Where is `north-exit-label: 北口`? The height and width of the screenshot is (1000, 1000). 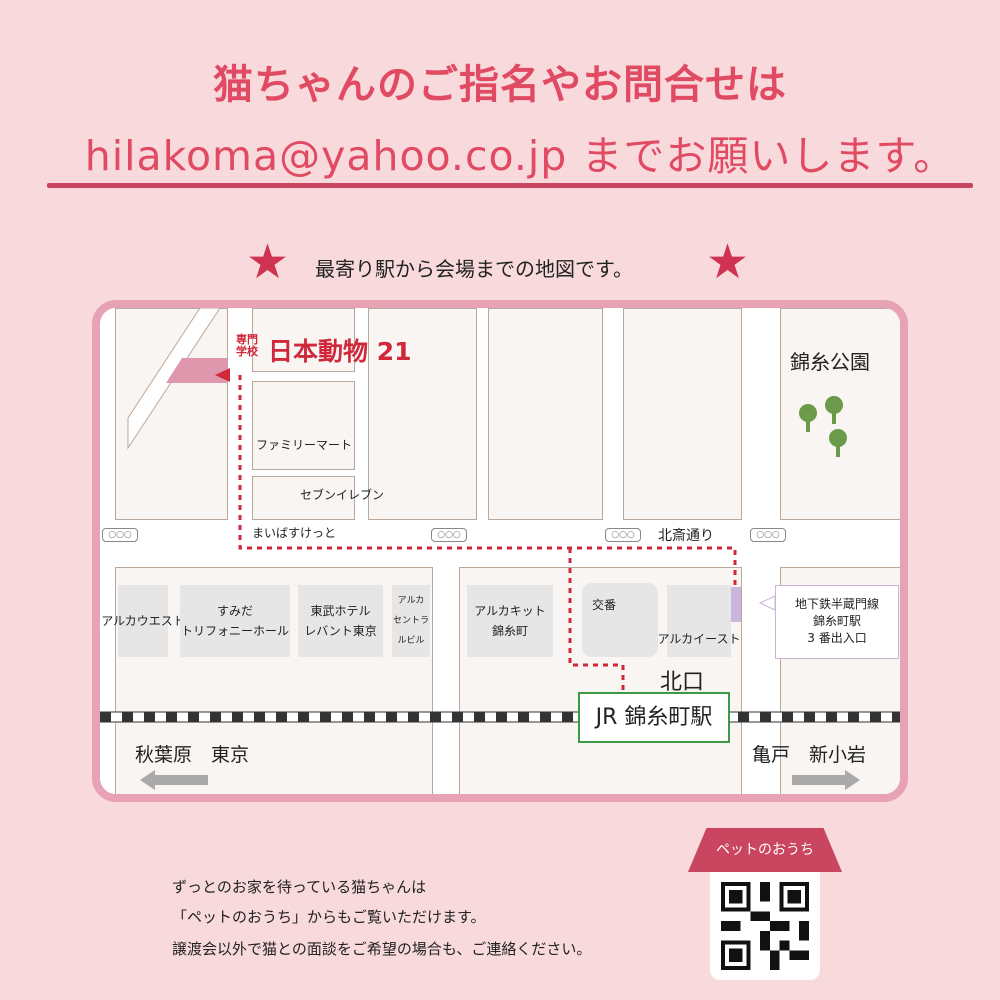 north-exit-label: 北口 is located at coordinates (682, 682).